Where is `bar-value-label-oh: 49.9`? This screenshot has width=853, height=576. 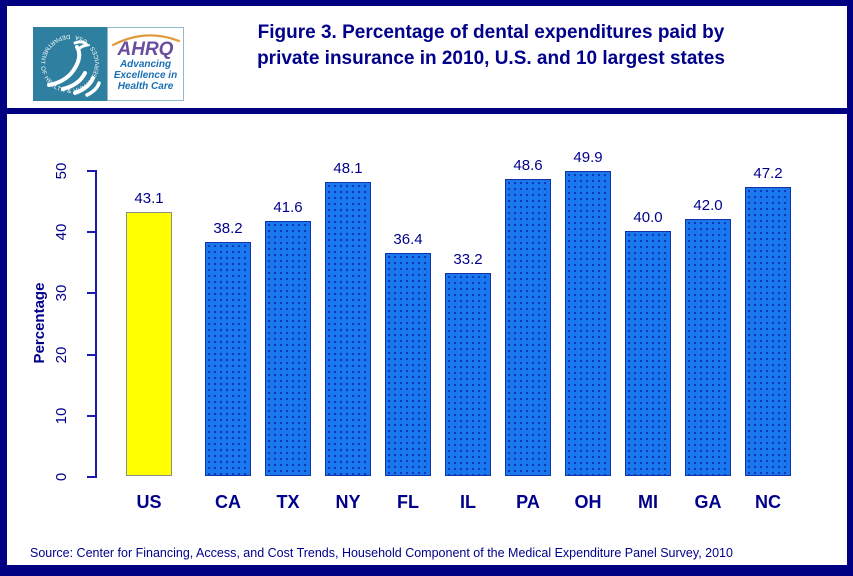 bar-value-label-oh: 49.9 is located at coordinates (588, 157).